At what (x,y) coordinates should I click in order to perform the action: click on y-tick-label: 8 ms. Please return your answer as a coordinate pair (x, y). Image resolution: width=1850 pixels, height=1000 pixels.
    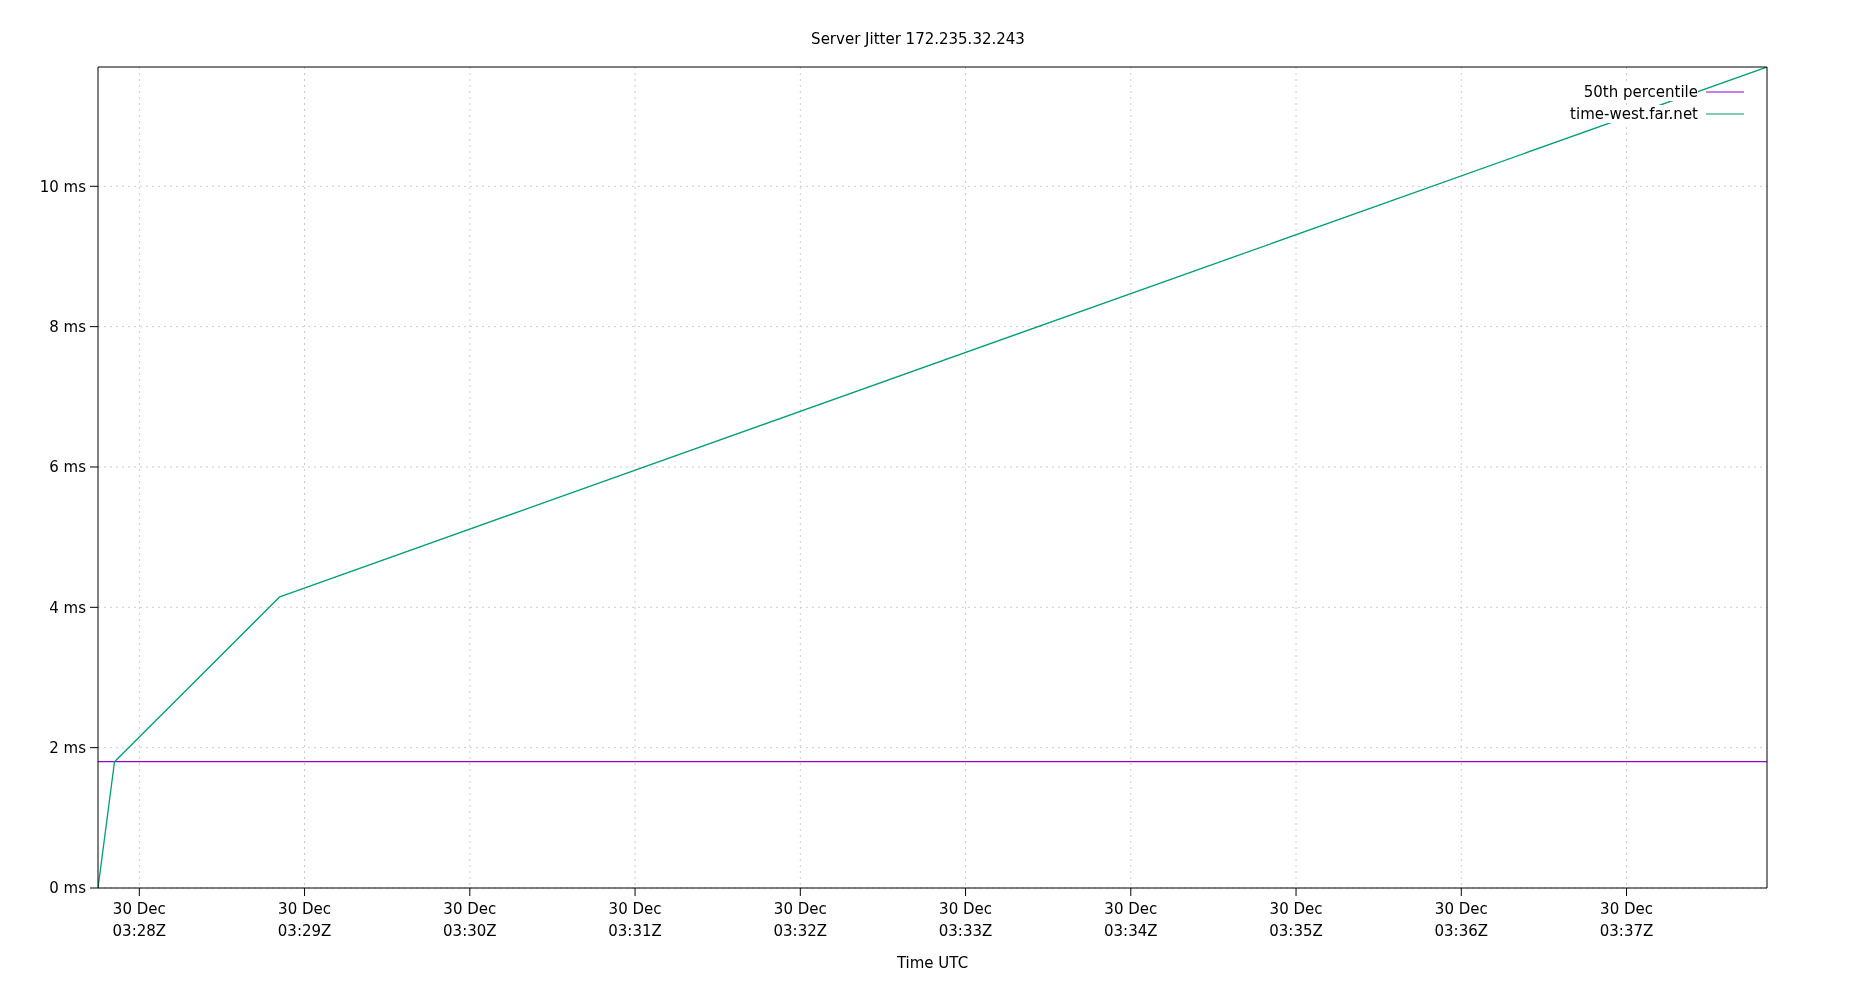
    Looking at the image, I should click on (68, 326).